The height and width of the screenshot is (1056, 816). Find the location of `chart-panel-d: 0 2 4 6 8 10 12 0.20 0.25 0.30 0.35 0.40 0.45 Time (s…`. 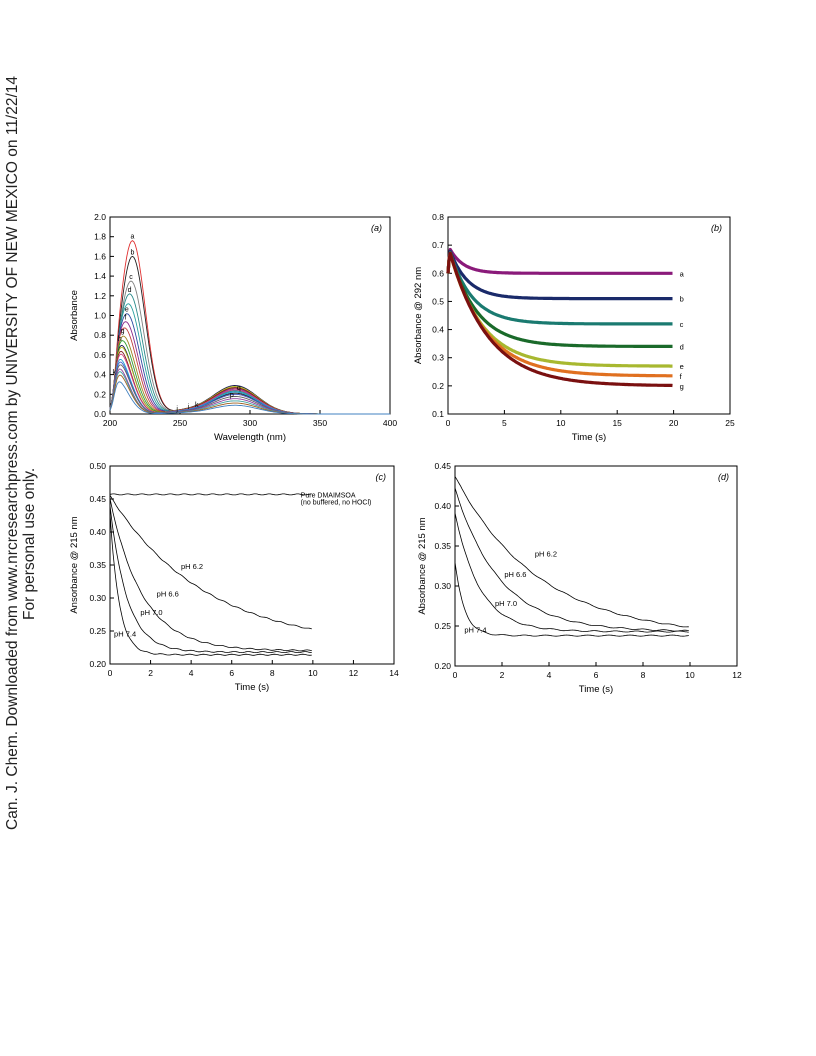

chart-panel-d: 0 2 4 6 8 10 12 0.20 0.25 0.30 0.35 0.40 0.45 Time (s… is located at coordinates (579, 578).